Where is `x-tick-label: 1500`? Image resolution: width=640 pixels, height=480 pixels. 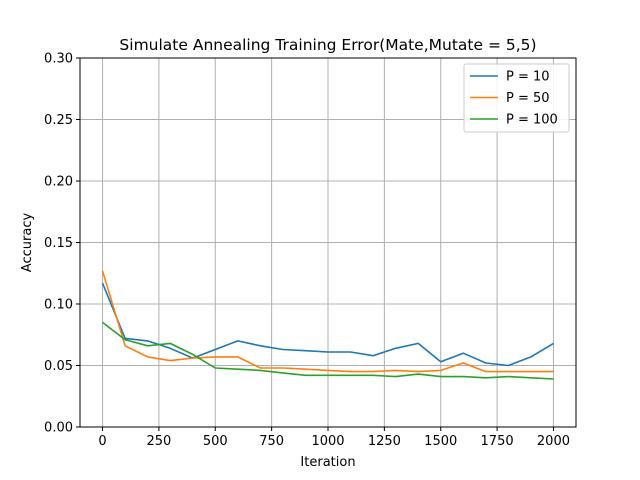 x-tick-label: 1500 is located at coordinates (440, 441).